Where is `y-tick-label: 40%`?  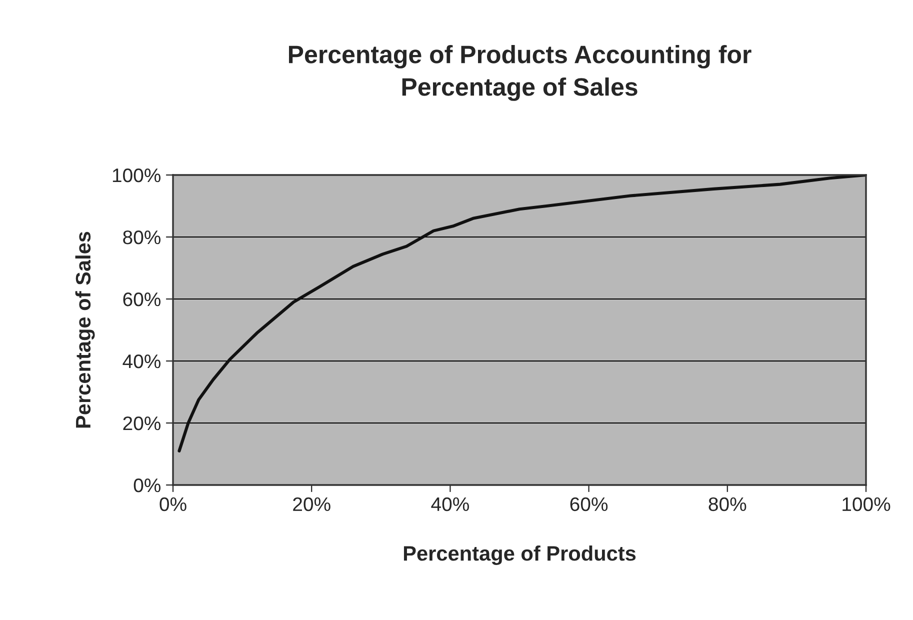 y-tick-label: 40% is located at coordinates (141, 361).